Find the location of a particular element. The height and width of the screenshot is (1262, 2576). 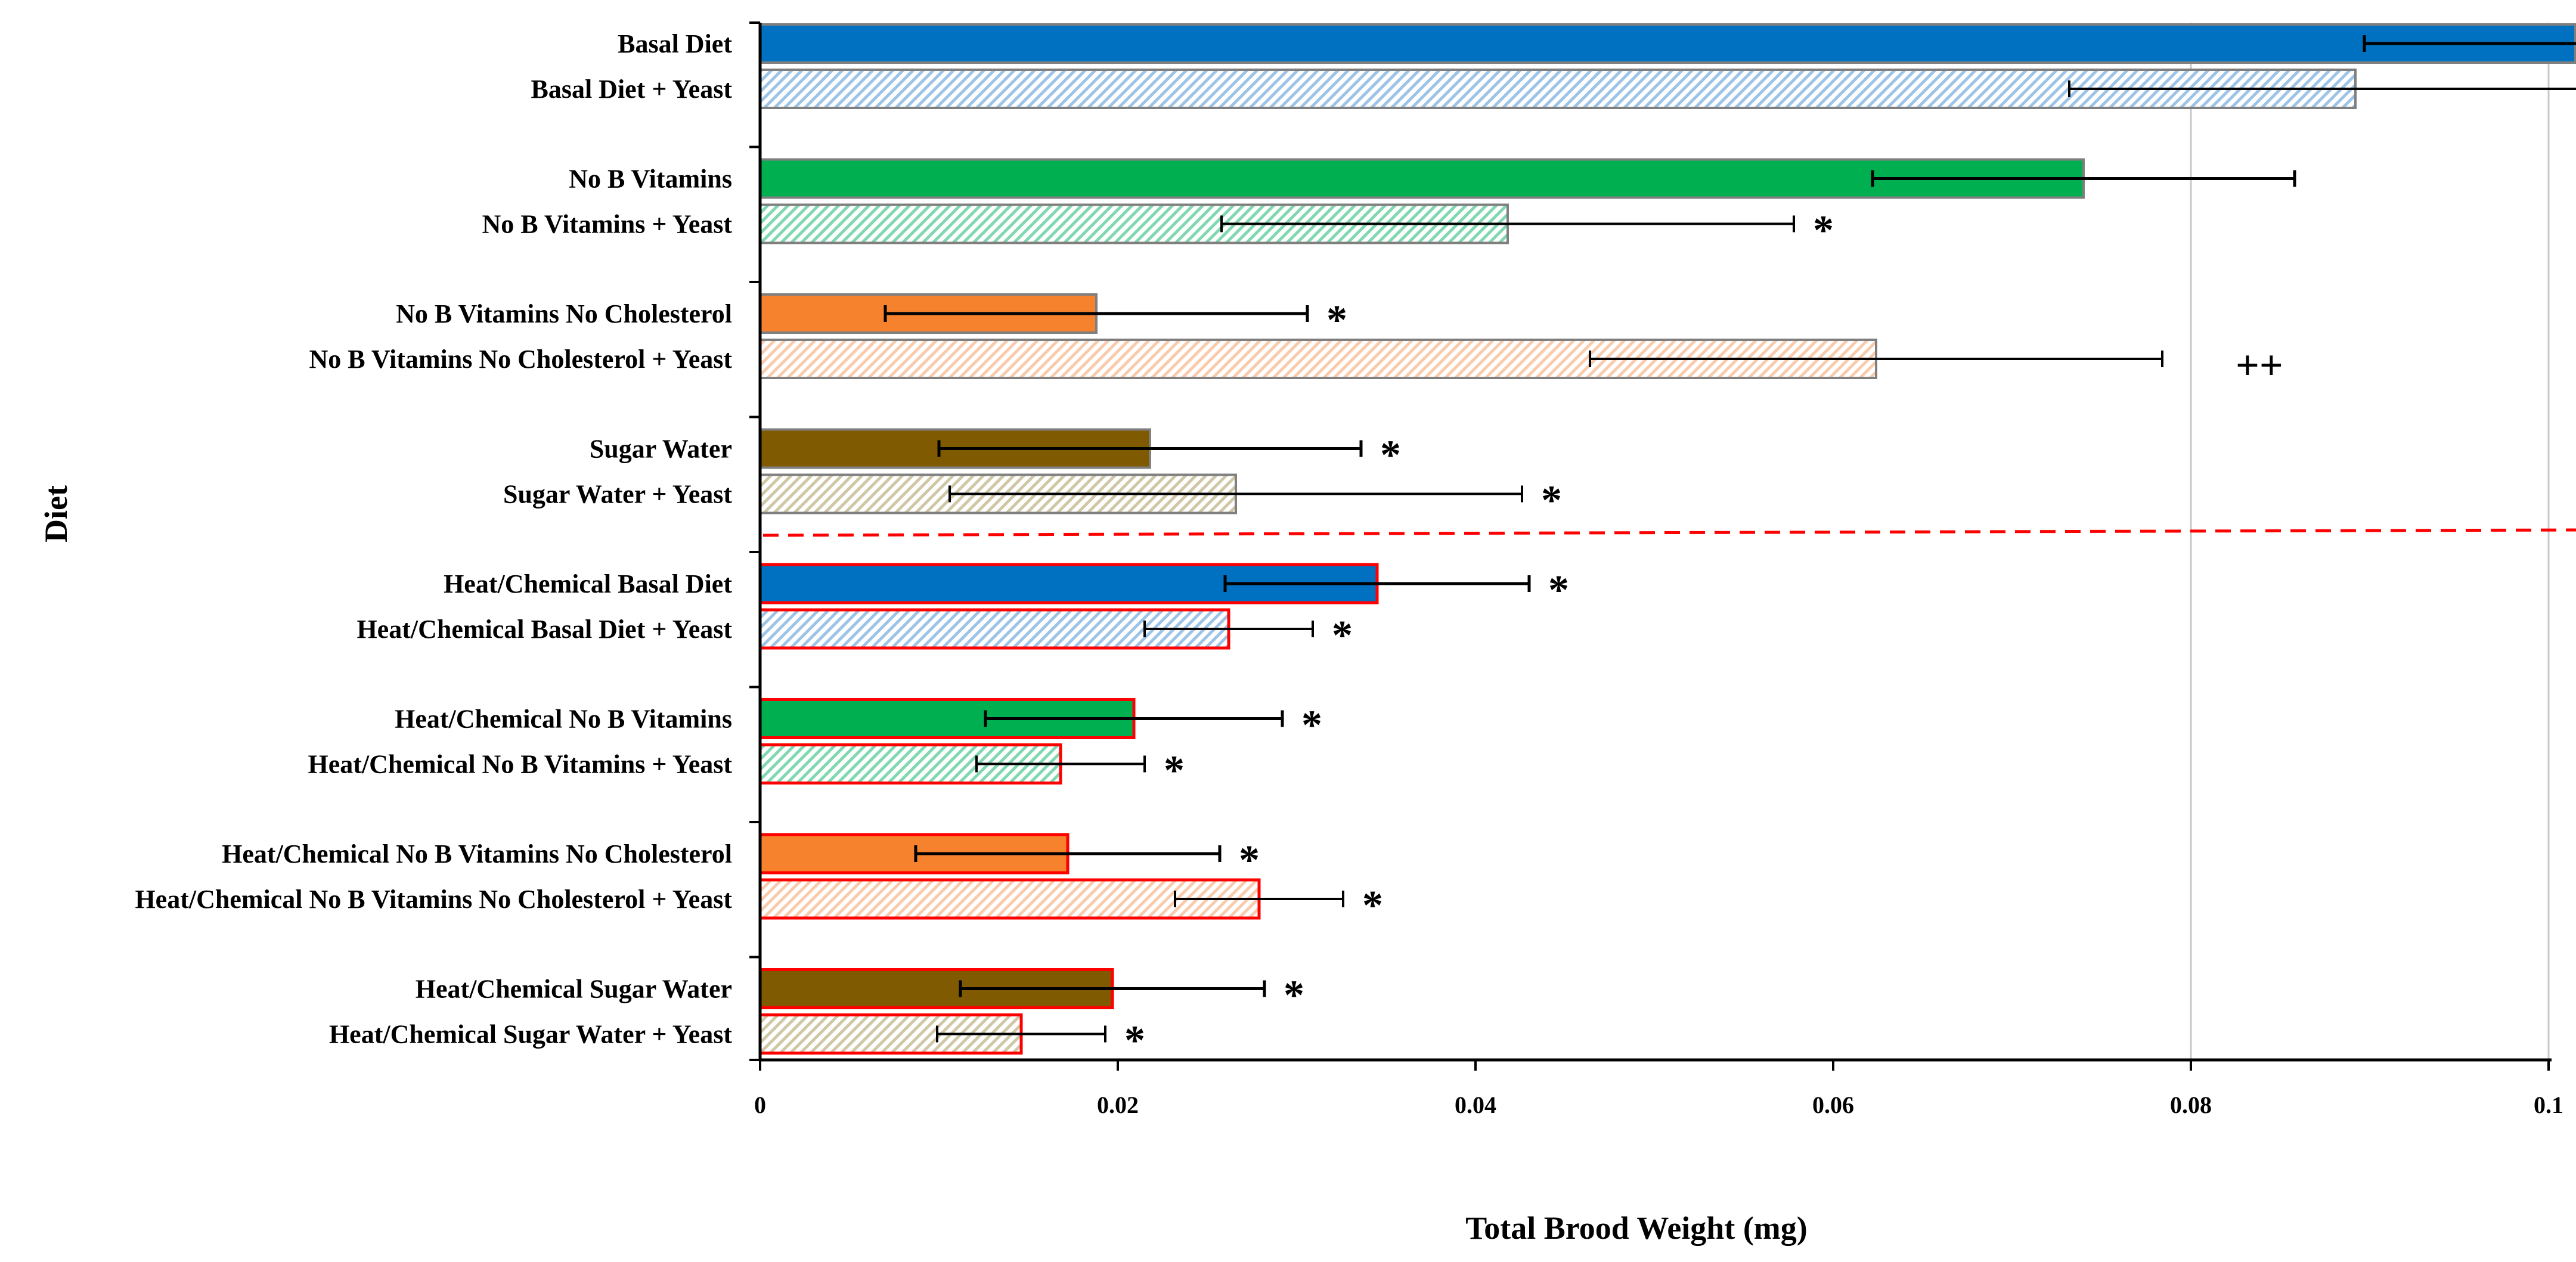

category-label-no-b-vitamins: No B Vitamins is located at coordinates (650, 179).